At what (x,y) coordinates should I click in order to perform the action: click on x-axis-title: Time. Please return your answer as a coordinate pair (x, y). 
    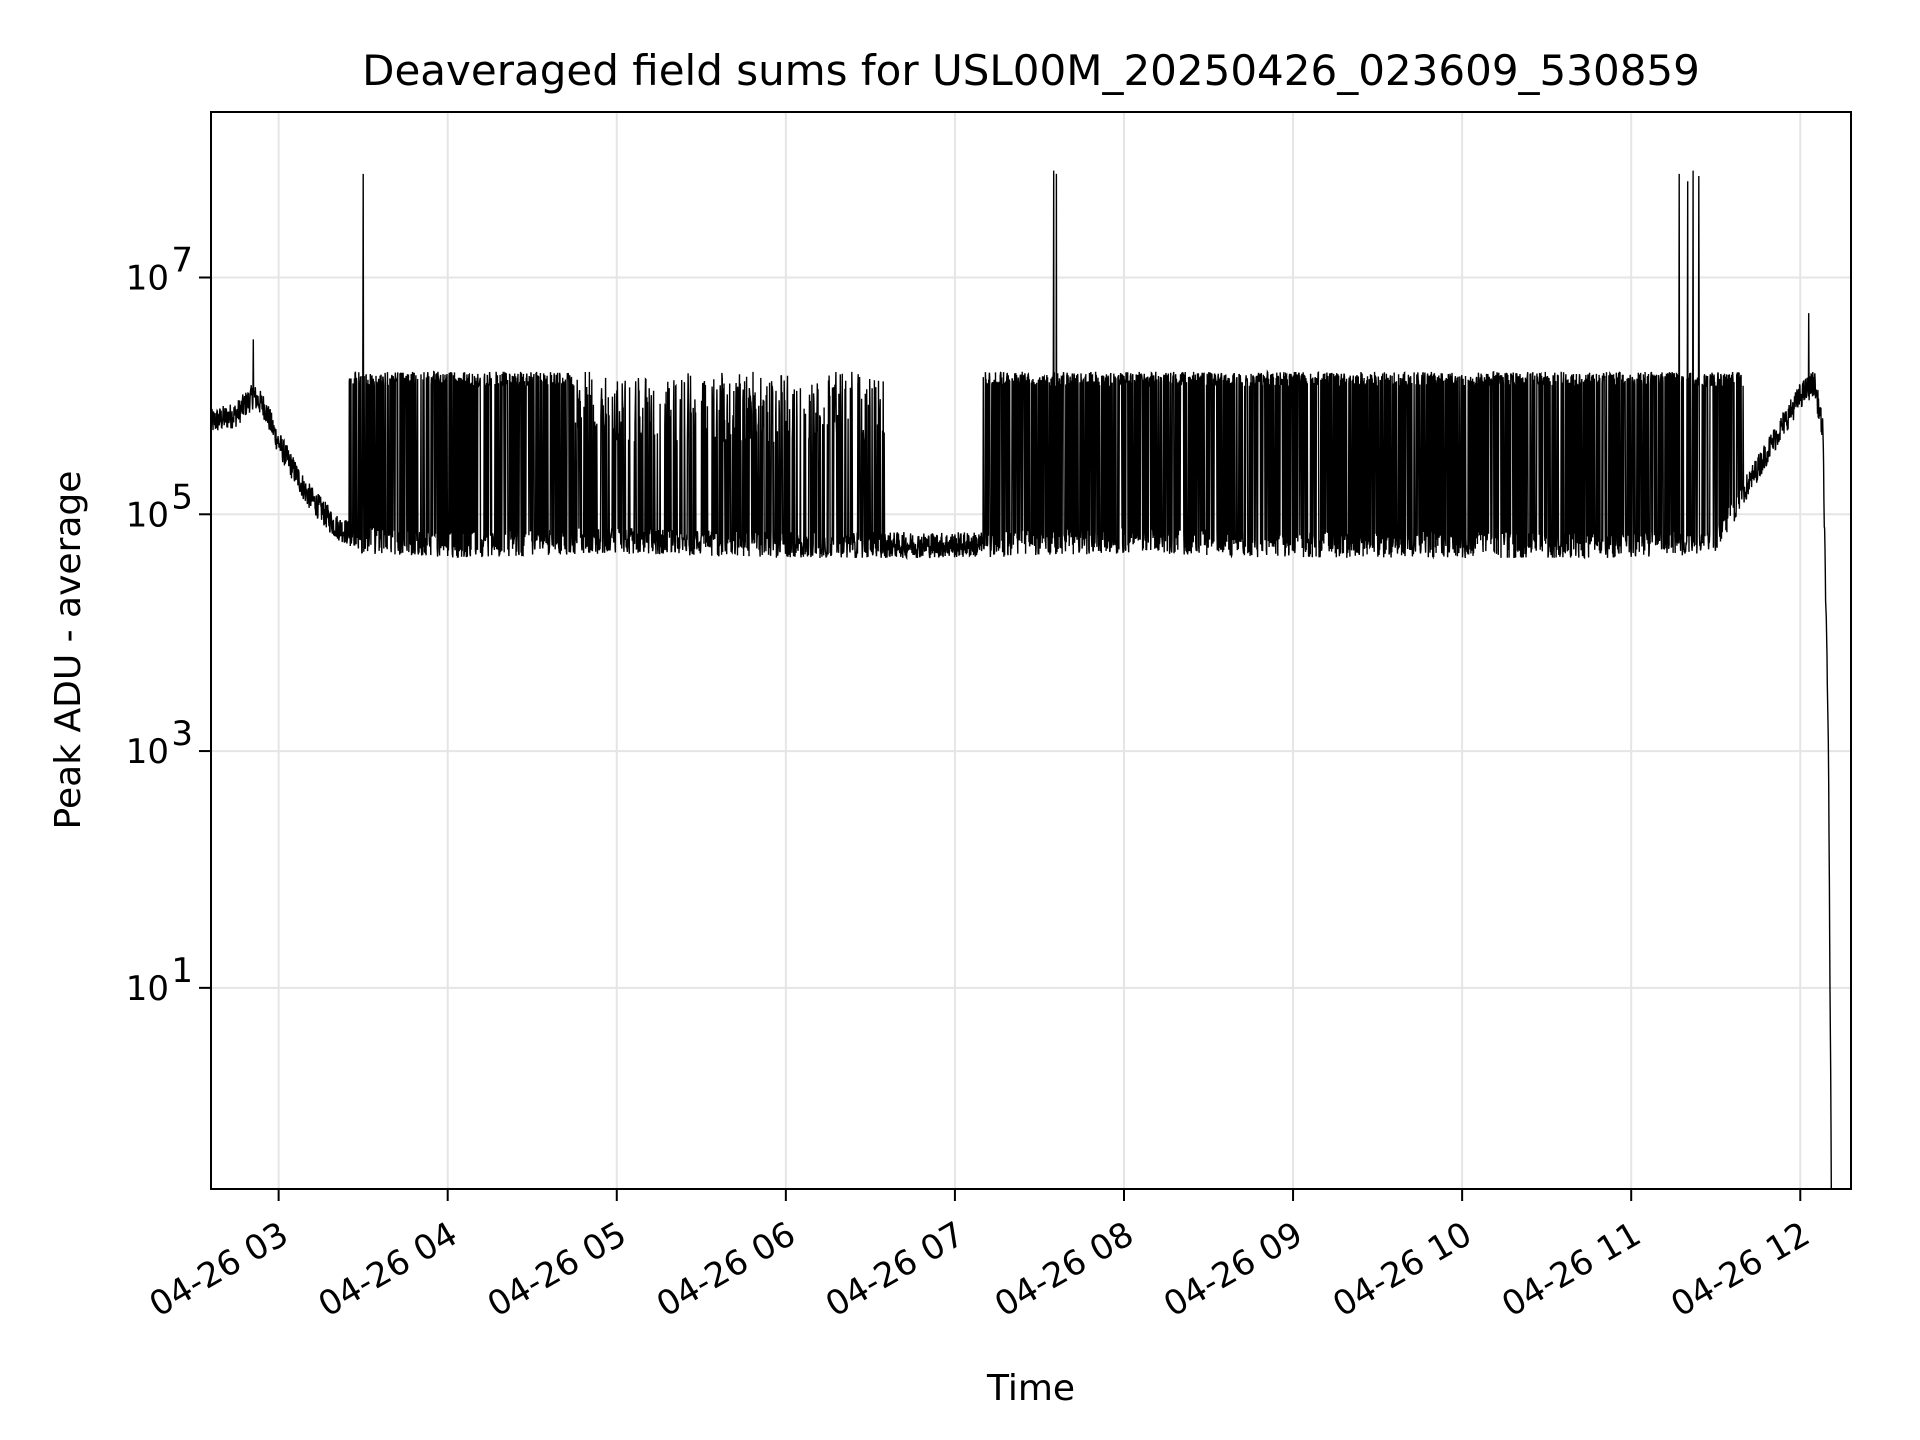
    Looking at the image, I should click on (1030, 1388).